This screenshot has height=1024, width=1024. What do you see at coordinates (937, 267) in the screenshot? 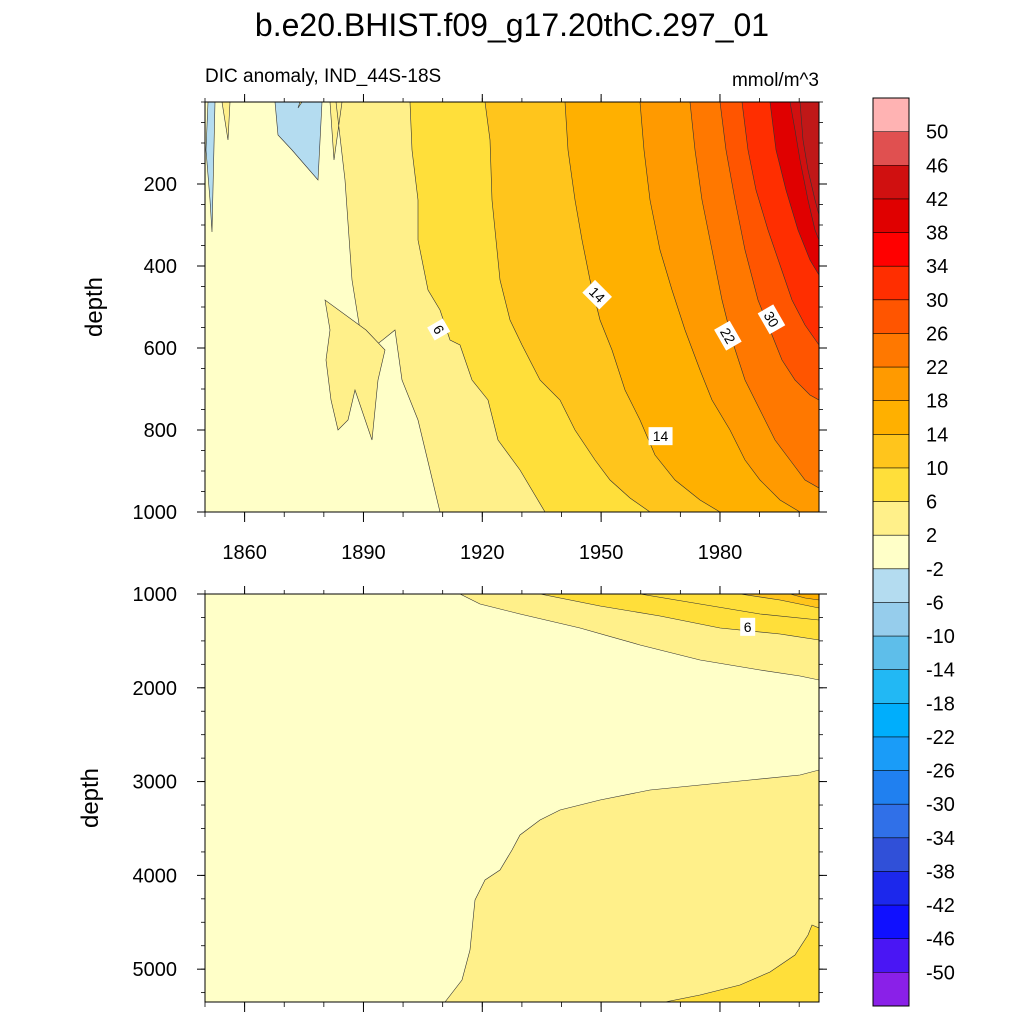
I see `colorbar-label: 34` at bounding box center [937, 267].